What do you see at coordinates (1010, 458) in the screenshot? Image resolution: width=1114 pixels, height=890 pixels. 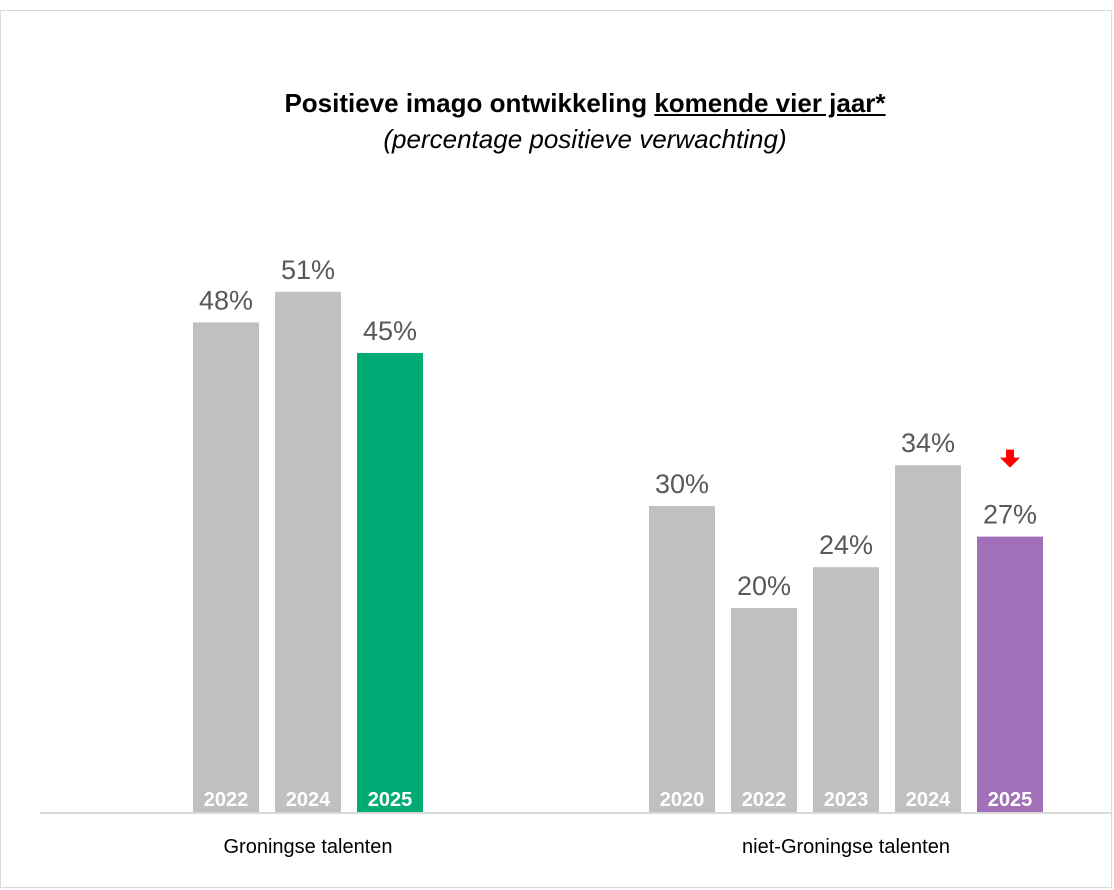 I see `down-arrow-icon` at bounding box center [1010, 458].